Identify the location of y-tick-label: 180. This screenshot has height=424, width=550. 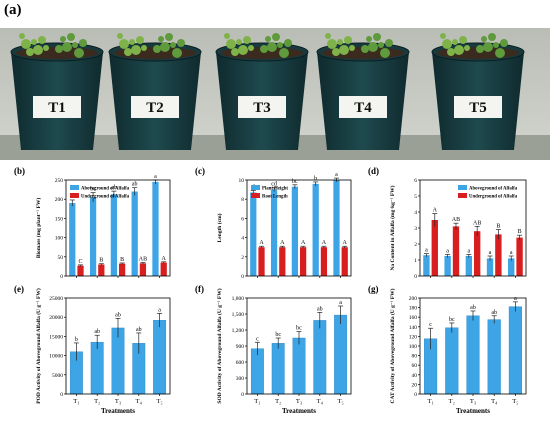
(413, 309).